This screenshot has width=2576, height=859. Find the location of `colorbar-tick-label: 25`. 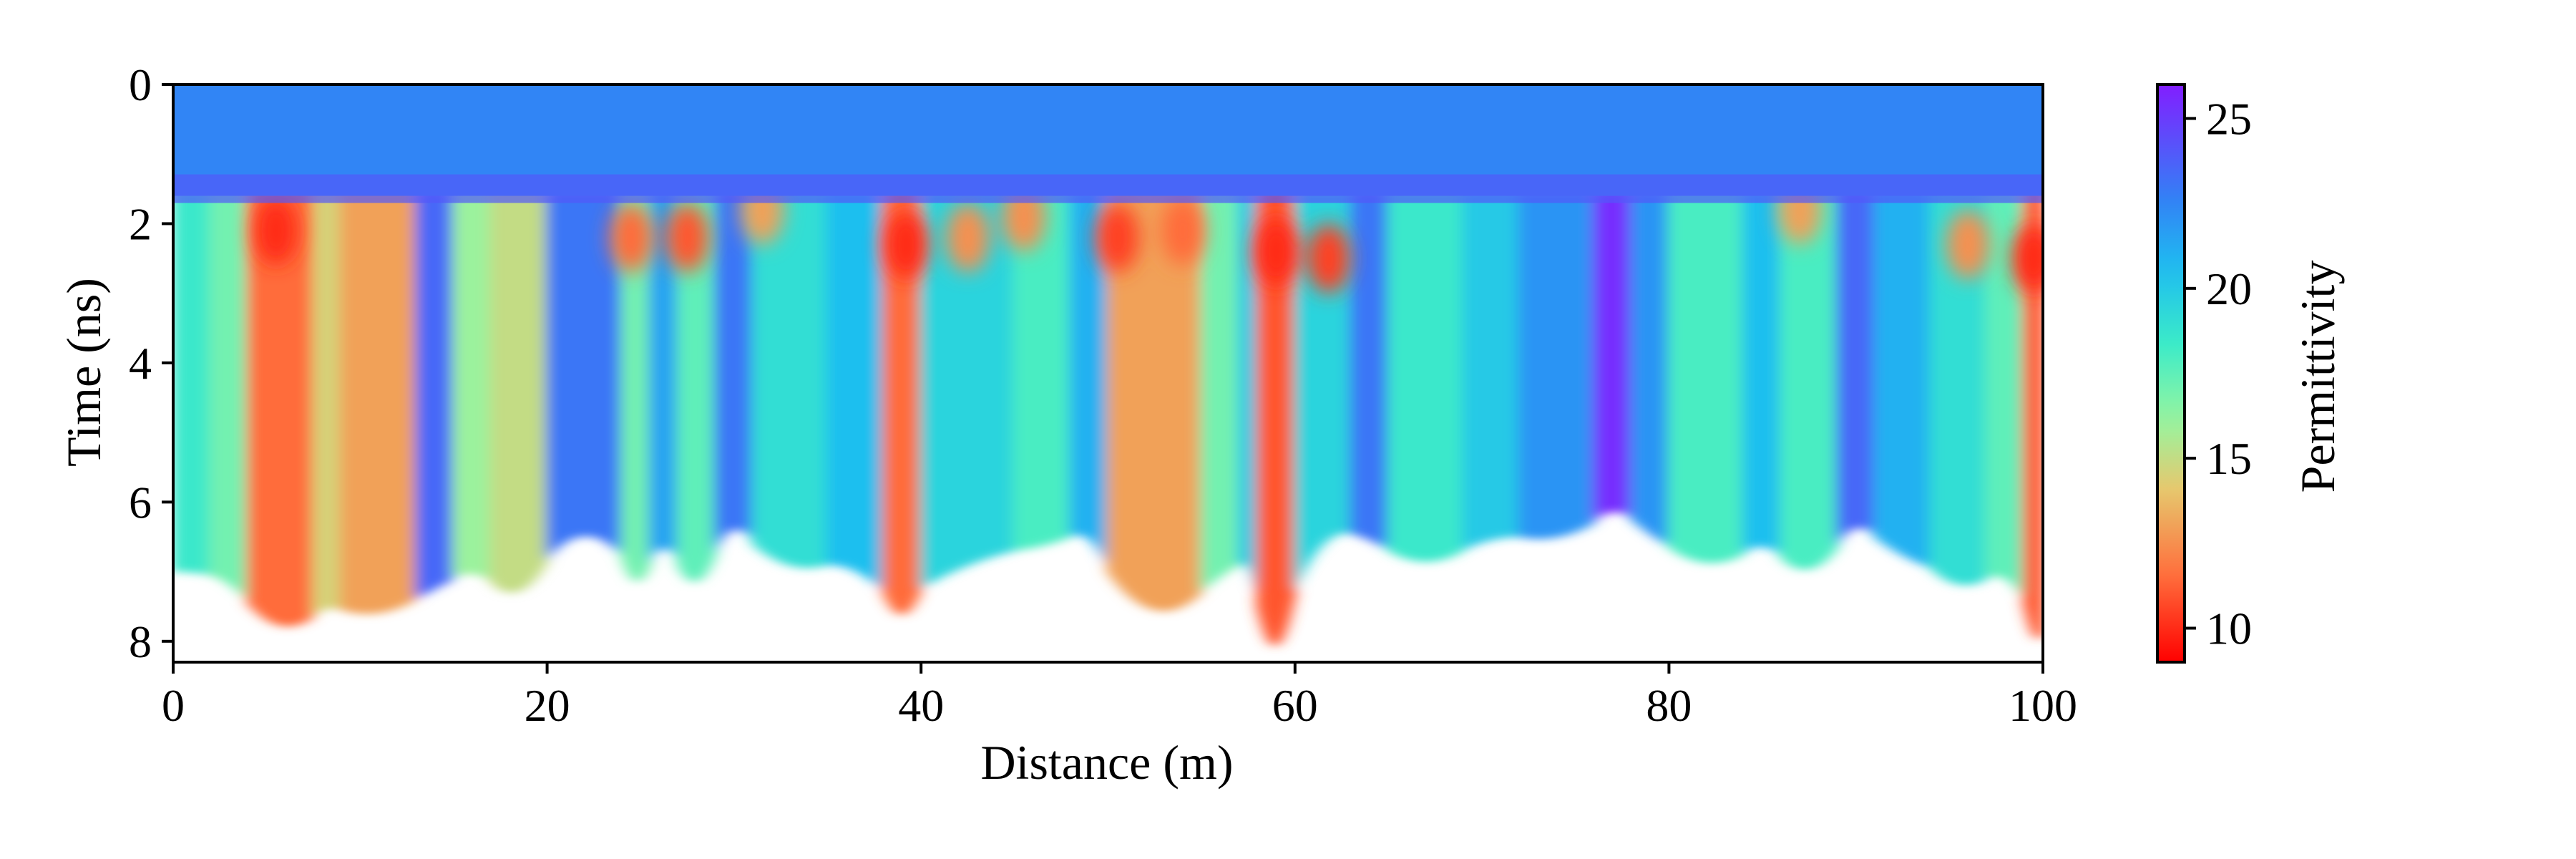

colorbar-tick-label: 25 is located at coordinates (2229, 118).